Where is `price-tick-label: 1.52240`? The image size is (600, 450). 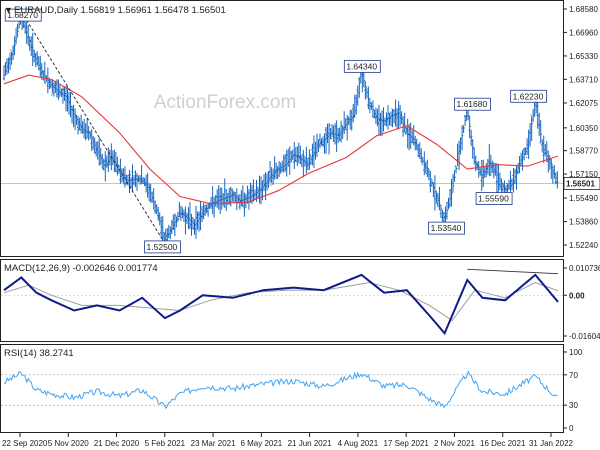 price-tick-label: 1.52240 is located at coordinates (583, 245).